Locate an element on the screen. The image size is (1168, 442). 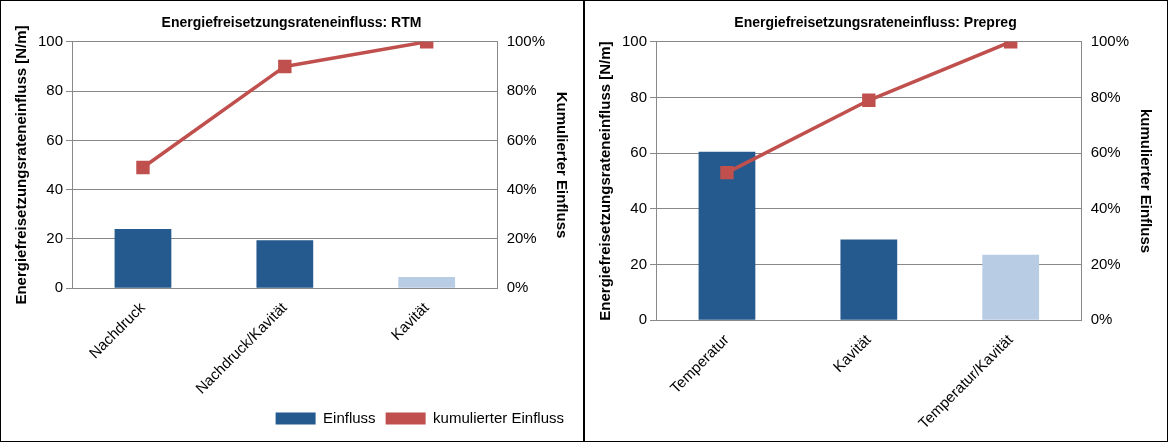
chart-title: Energiefreisetzungsrateneinfluss: Prepreg is located at coordinates (875, 22).